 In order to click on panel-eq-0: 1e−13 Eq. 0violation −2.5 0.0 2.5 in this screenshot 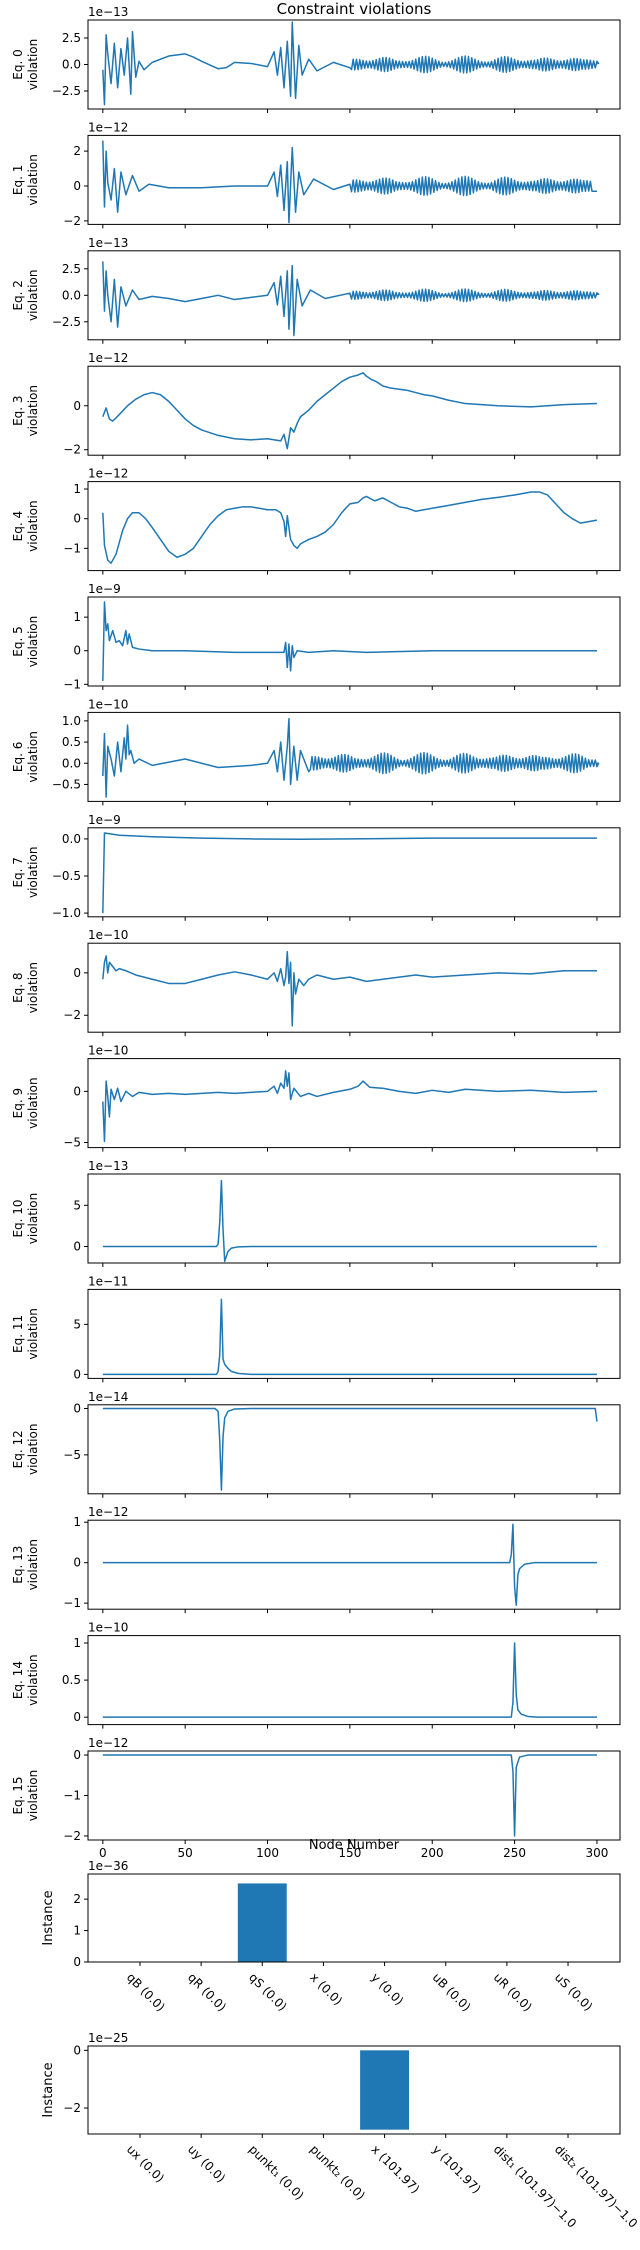, I will do `click(316, 59)`.